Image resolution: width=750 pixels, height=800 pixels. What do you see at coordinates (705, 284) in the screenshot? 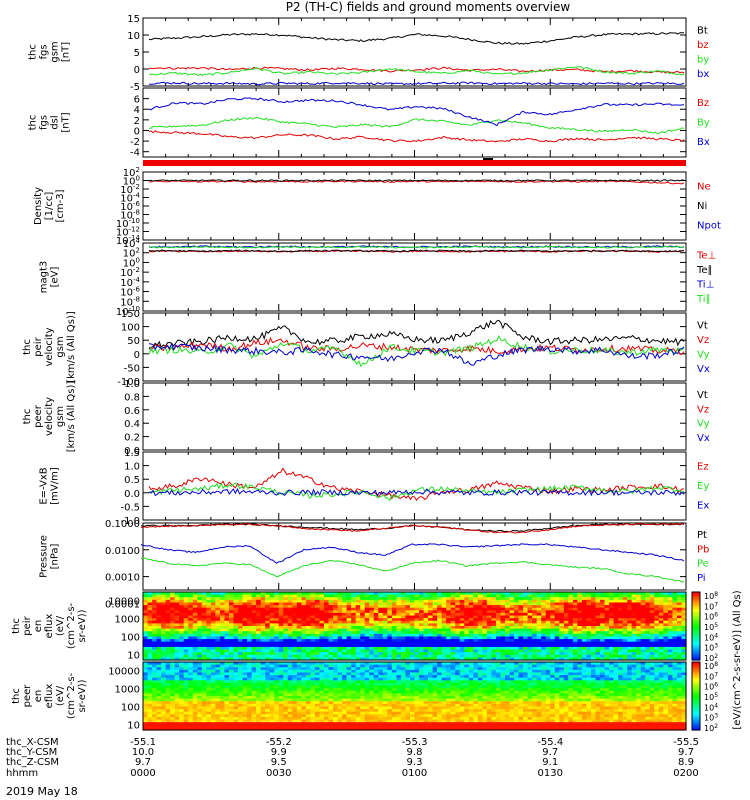
I see `legend-label: Ti⊥` at bounding box center [705, 284].